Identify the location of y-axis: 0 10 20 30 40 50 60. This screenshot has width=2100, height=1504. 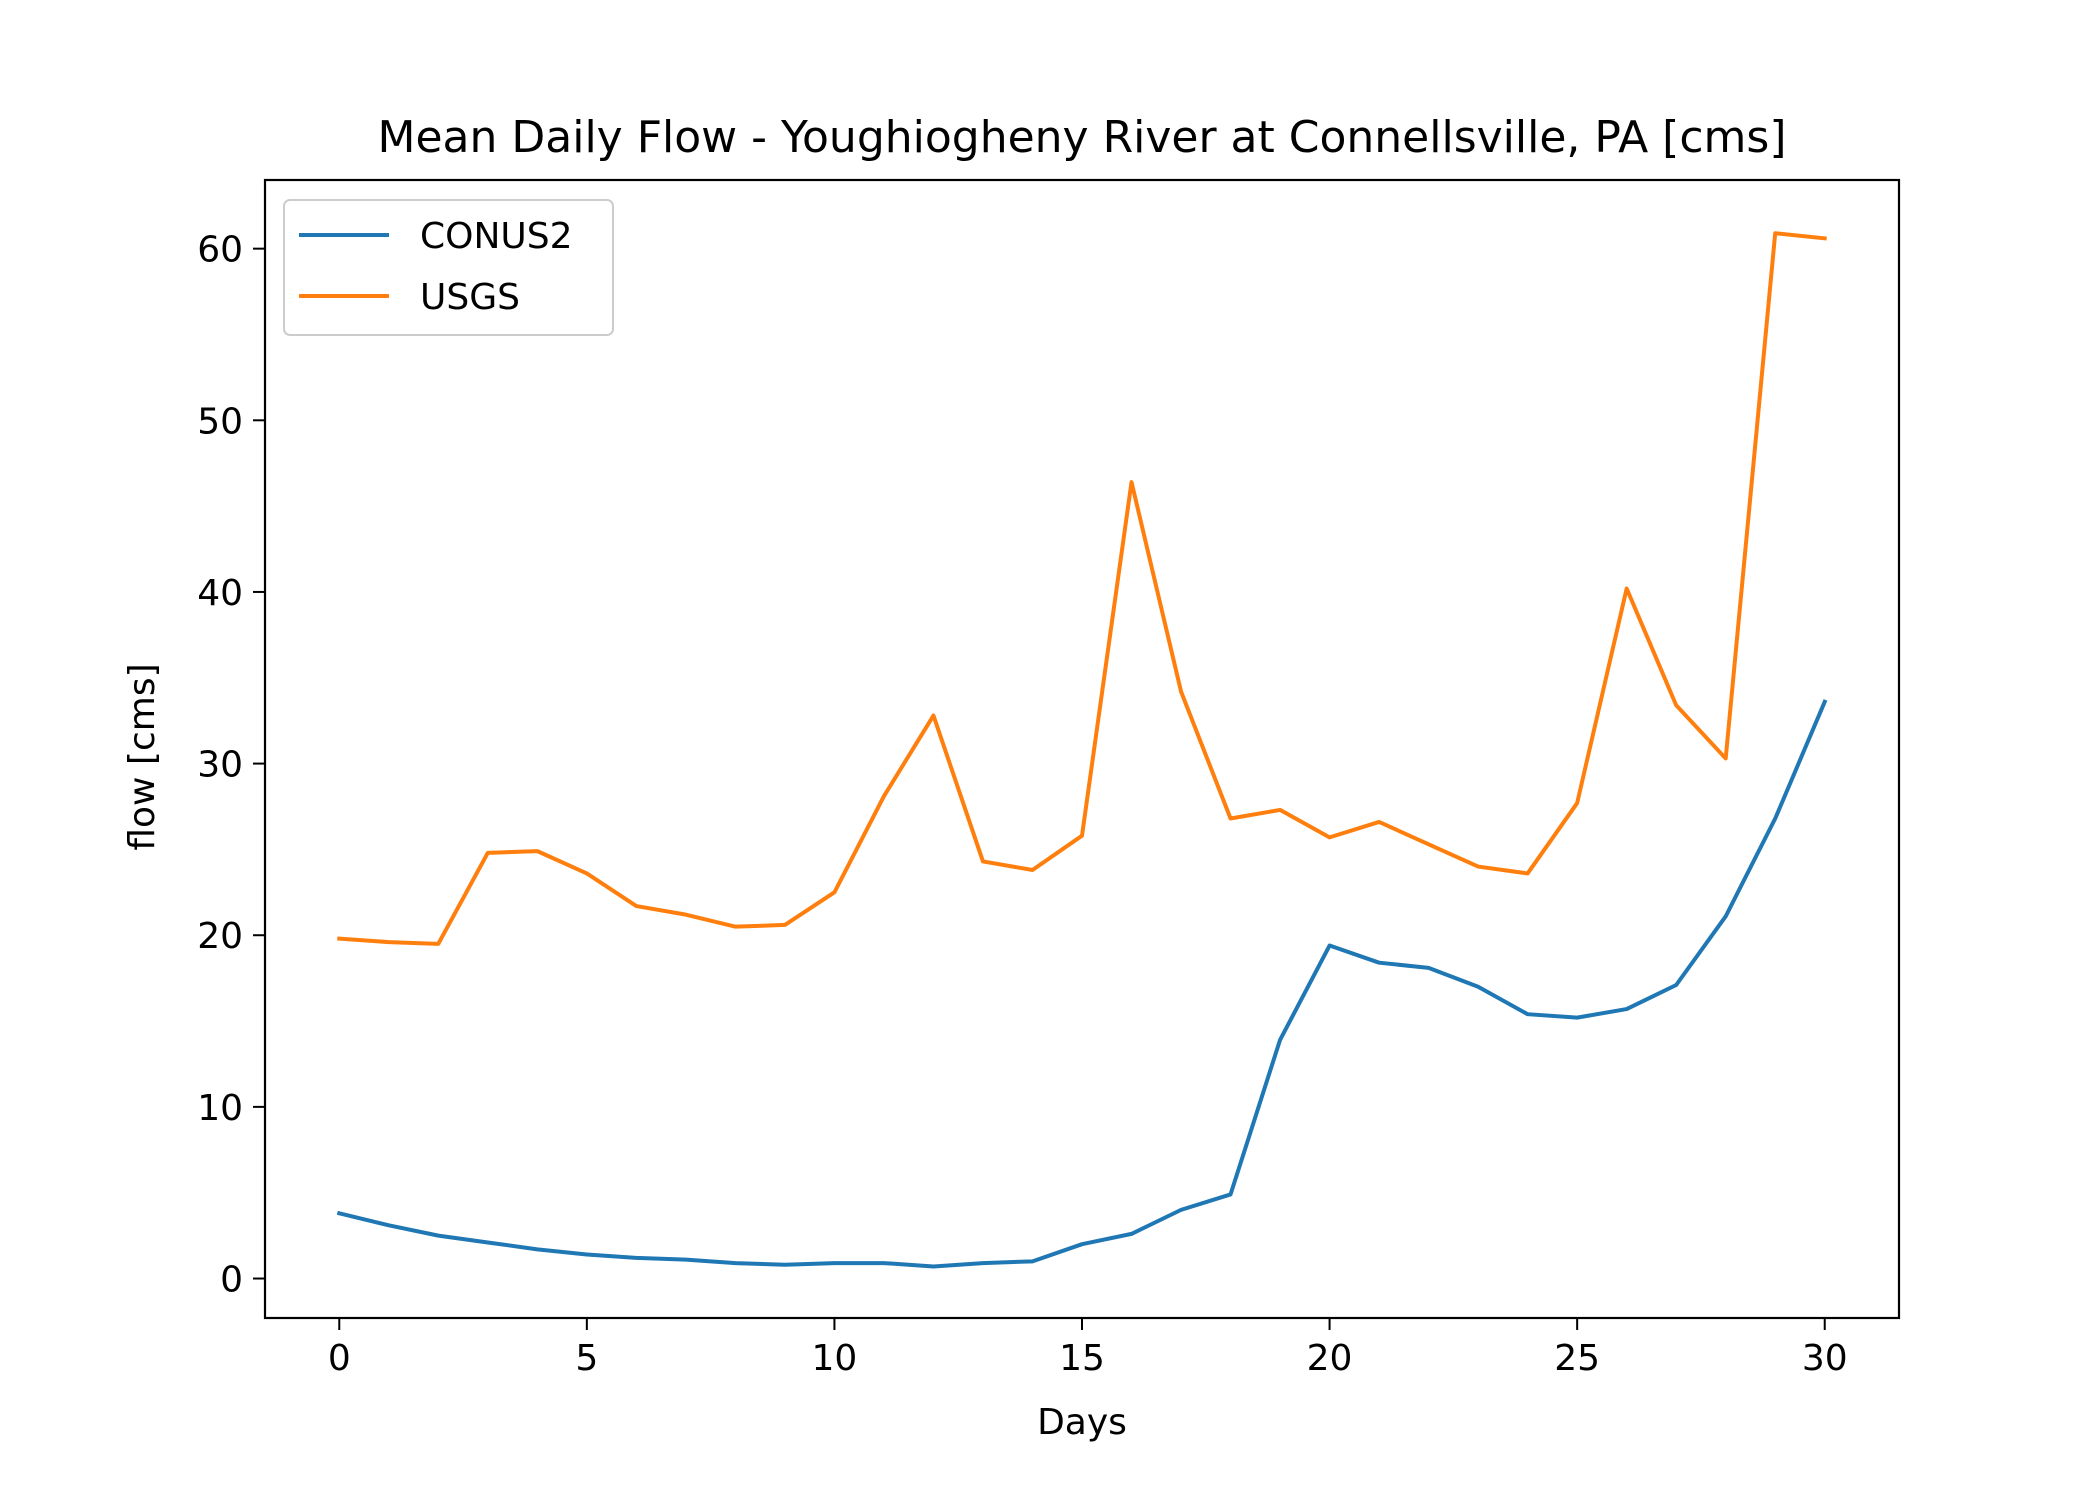
(231, 765).